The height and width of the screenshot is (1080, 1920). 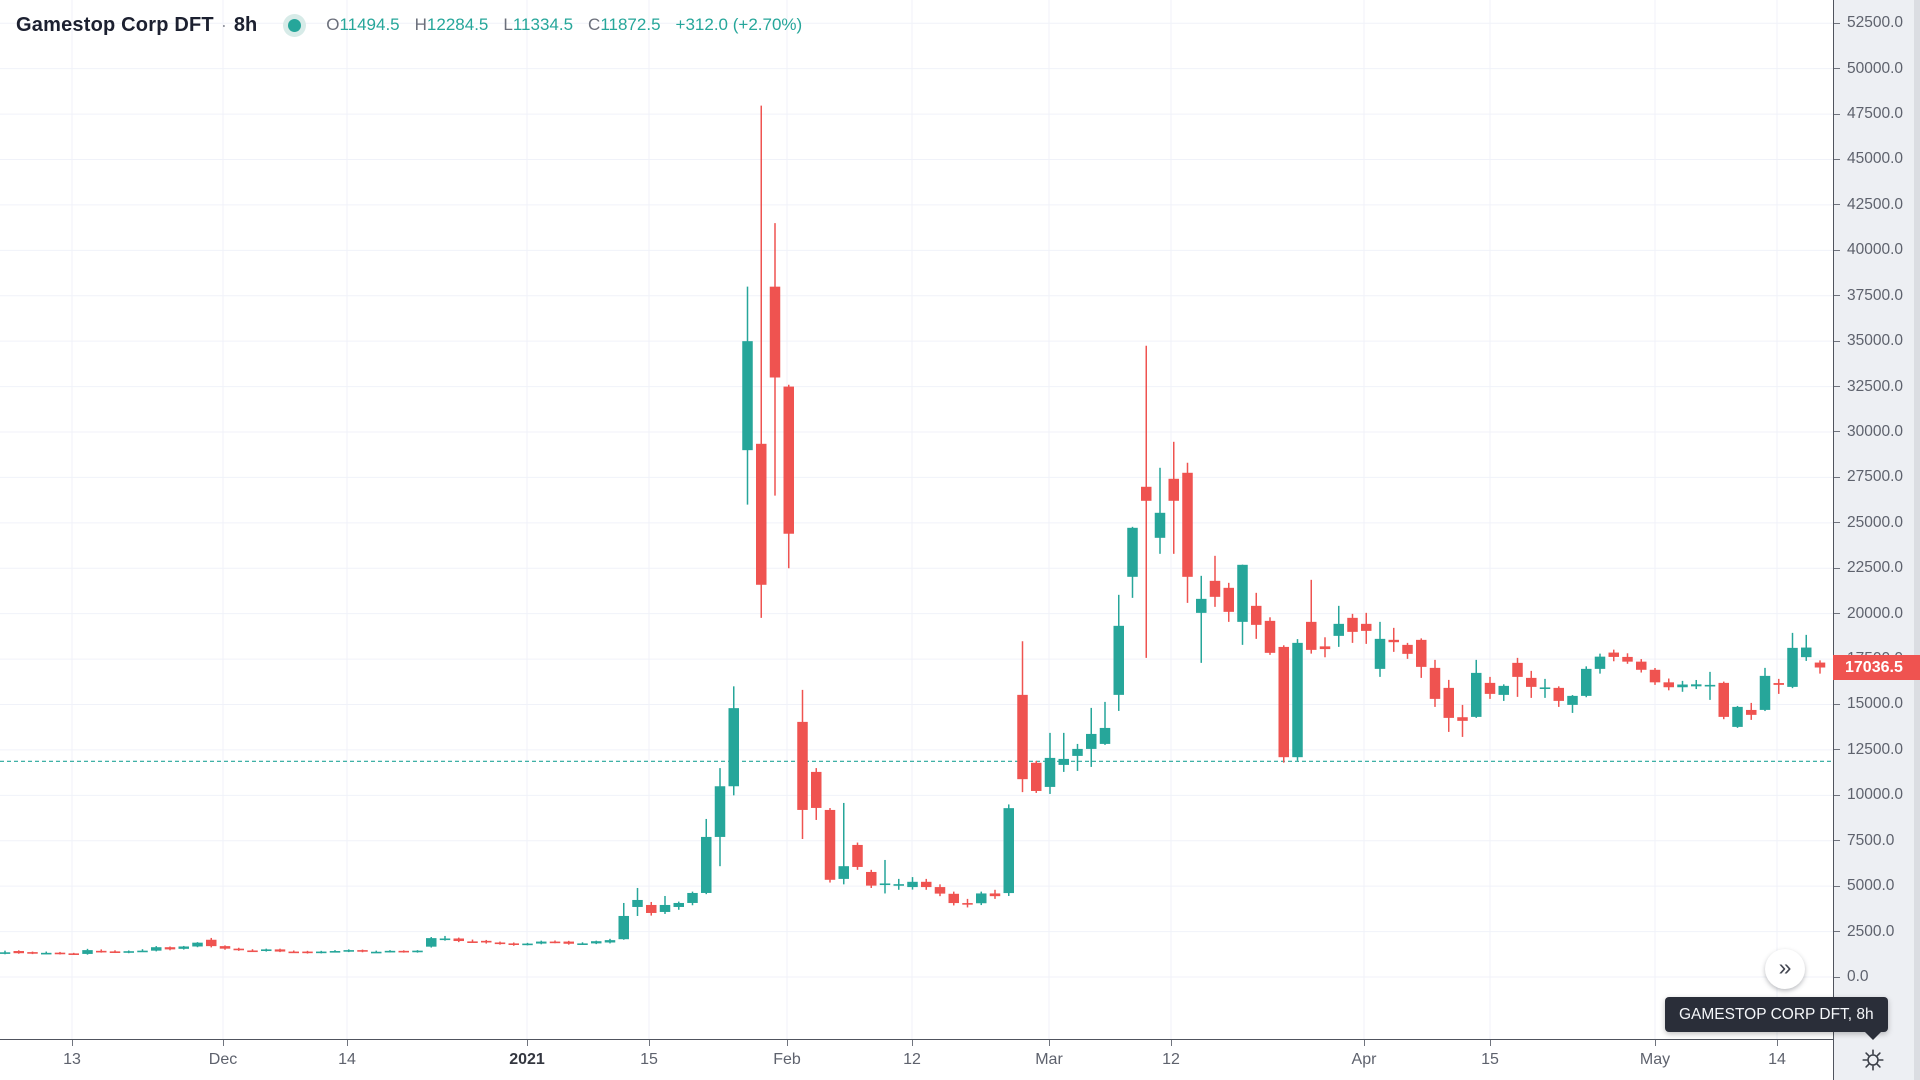 What do you see at coordinates (1875, 386) in the screenshot?
I see `price-tick-label: 32500.0` at bounding box center [1875, 386].